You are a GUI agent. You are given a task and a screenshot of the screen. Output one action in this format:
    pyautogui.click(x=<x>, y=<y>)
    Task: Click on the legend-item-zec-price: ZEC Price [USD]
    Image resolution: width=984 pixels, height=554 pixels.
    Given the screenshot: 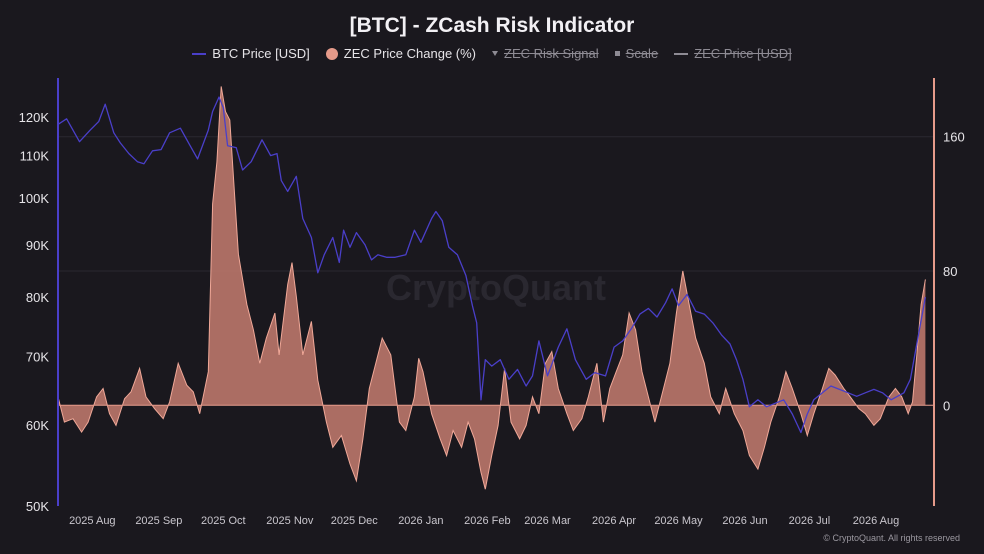 What is the action you would take?
    pyautogui.click(x=733, y=53)
    